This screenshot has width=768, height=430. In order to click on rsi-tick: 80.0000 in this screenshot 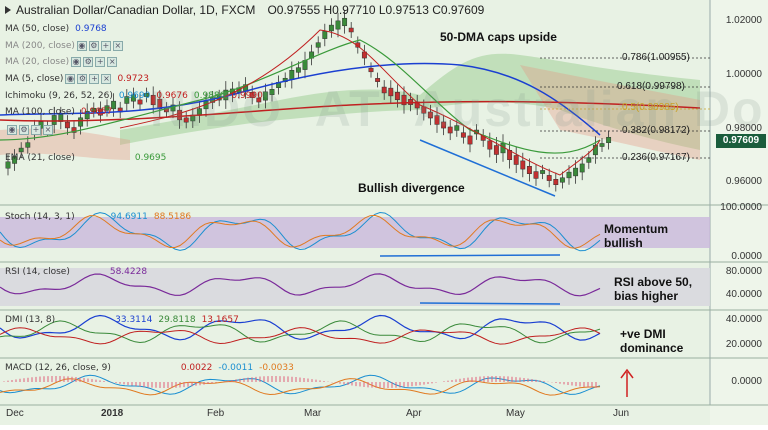, I will do `click(743, 271)`.